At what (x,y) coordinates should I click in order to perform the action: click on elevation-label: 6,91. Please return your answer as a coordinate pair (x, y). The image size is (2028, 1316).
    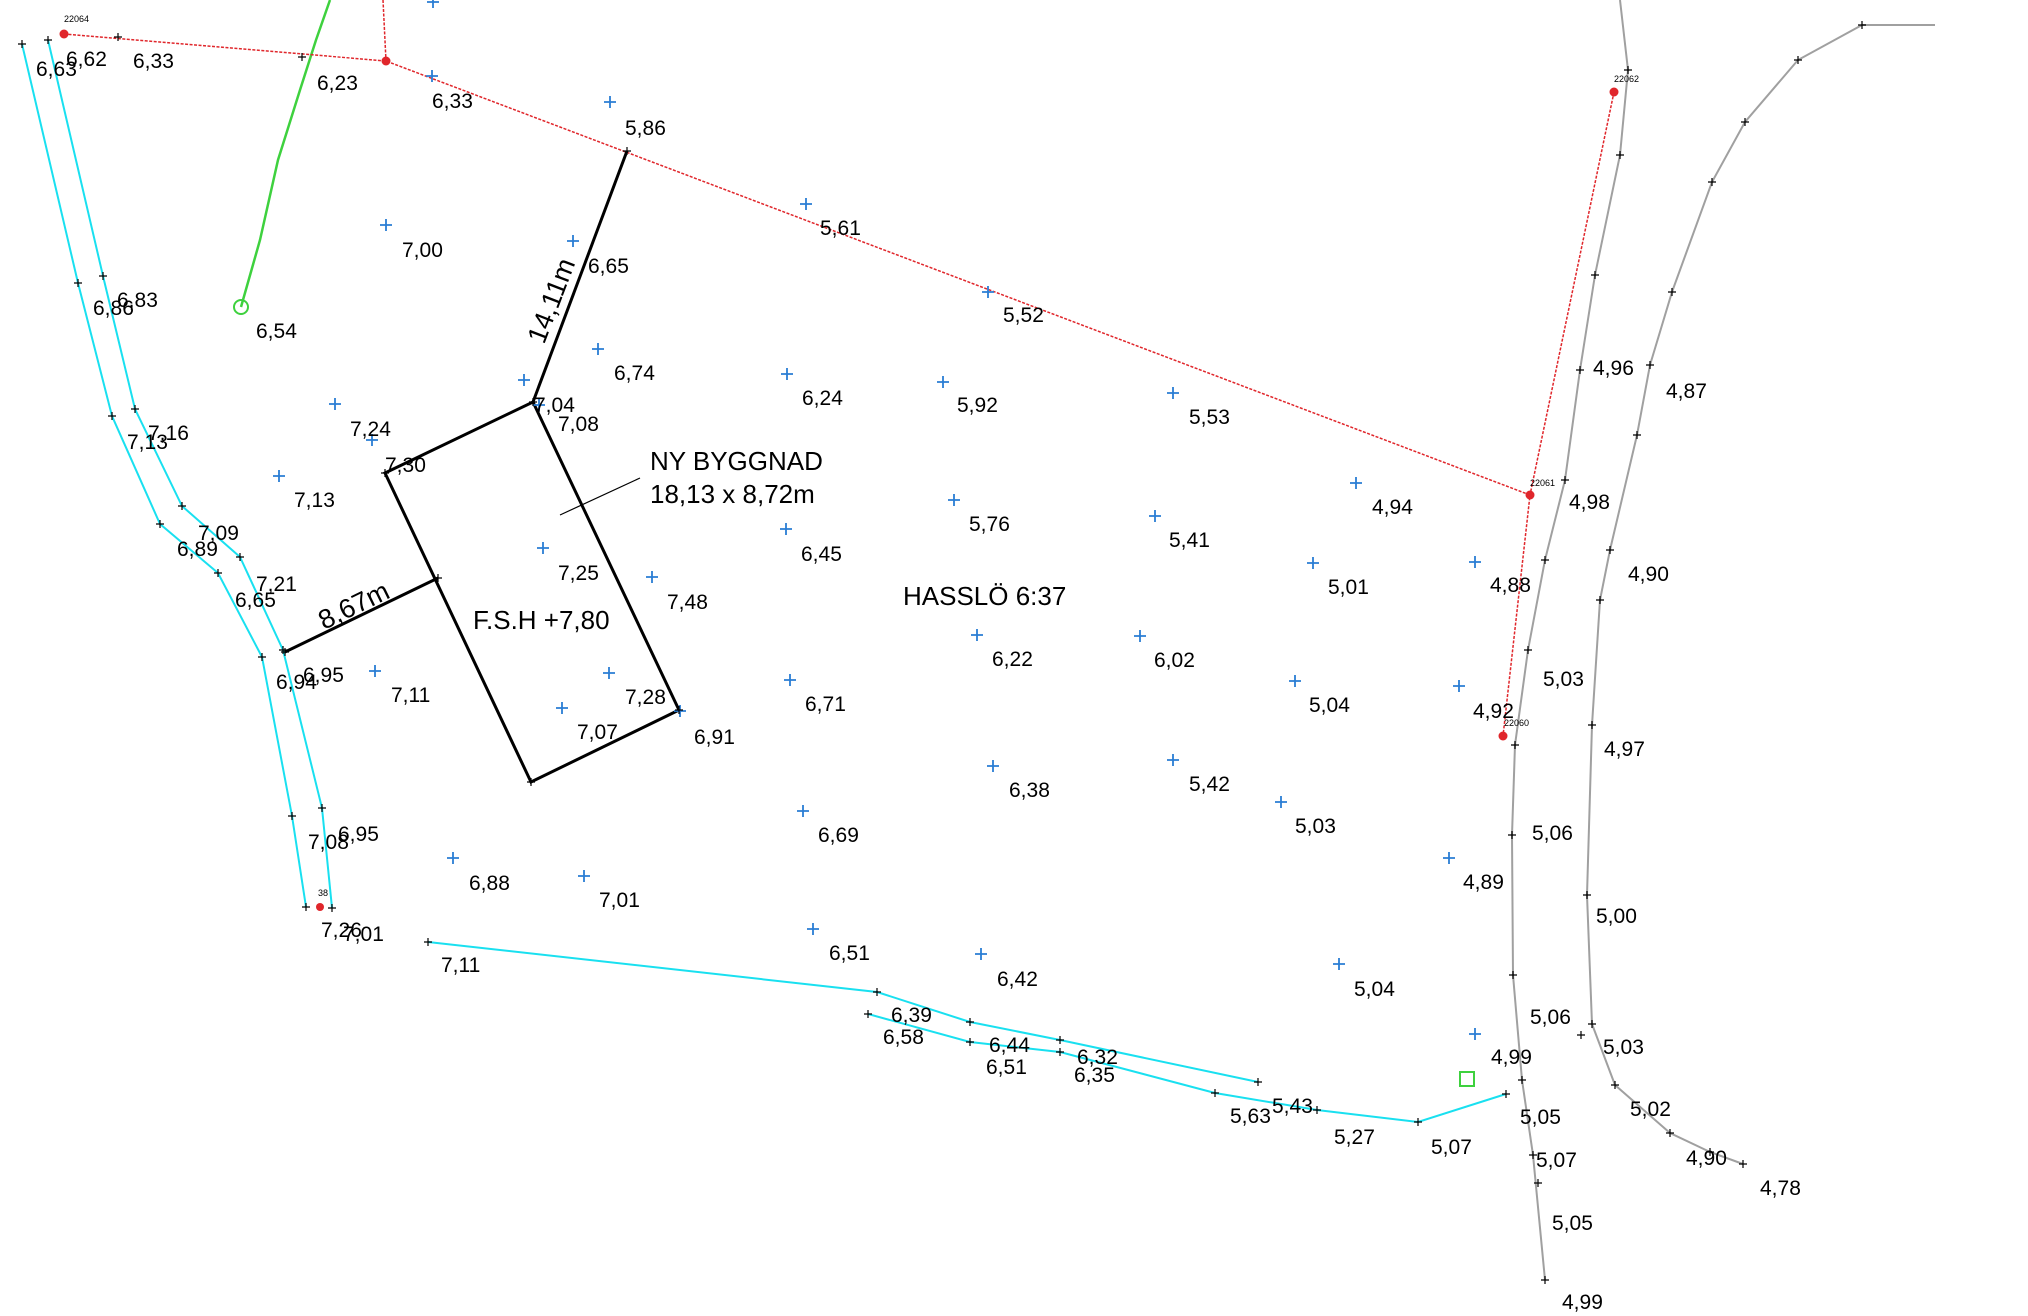
    Looking at the image, I should click on (714, 737).